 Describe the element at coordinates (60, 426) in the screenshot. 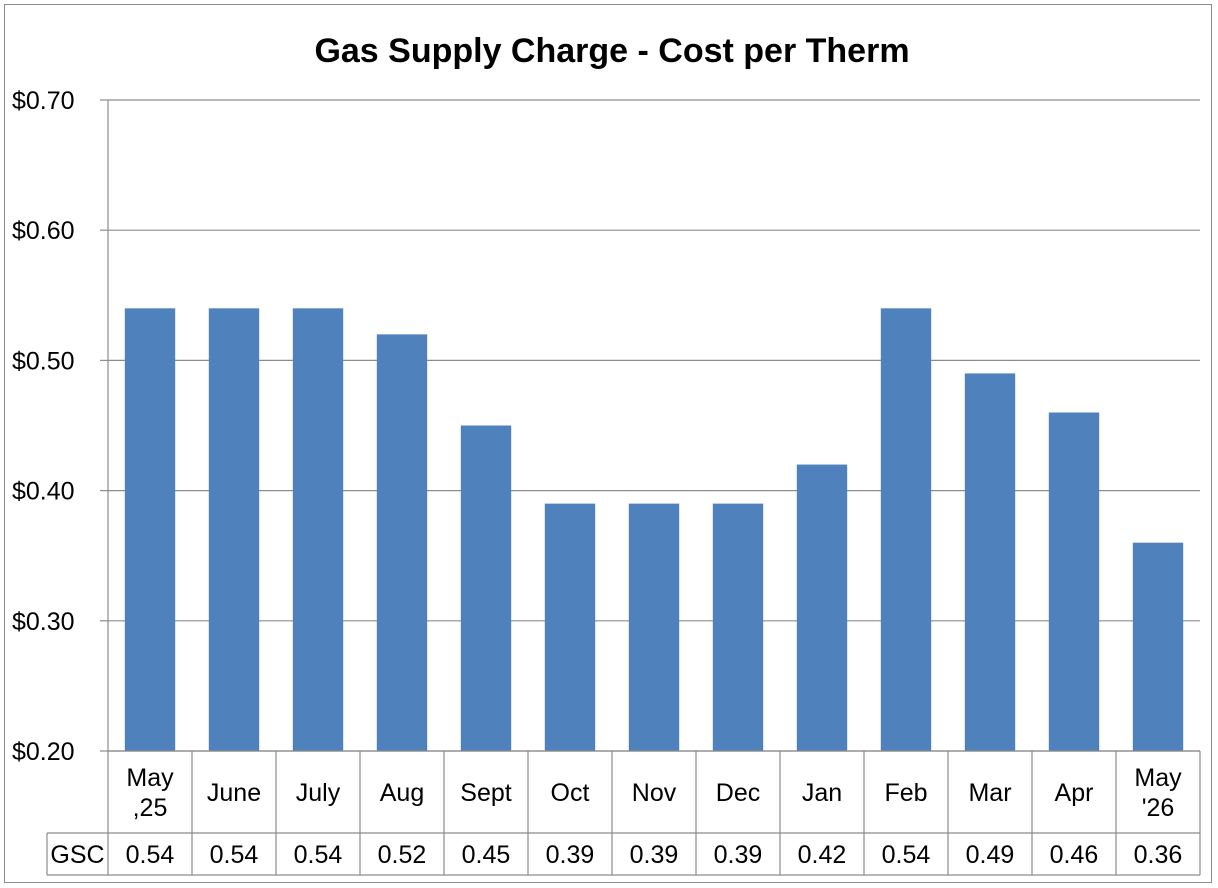

I see `y-axis: $0.20 $0.30 $0.40 $0.50 $0.60 $0.70` at that location.